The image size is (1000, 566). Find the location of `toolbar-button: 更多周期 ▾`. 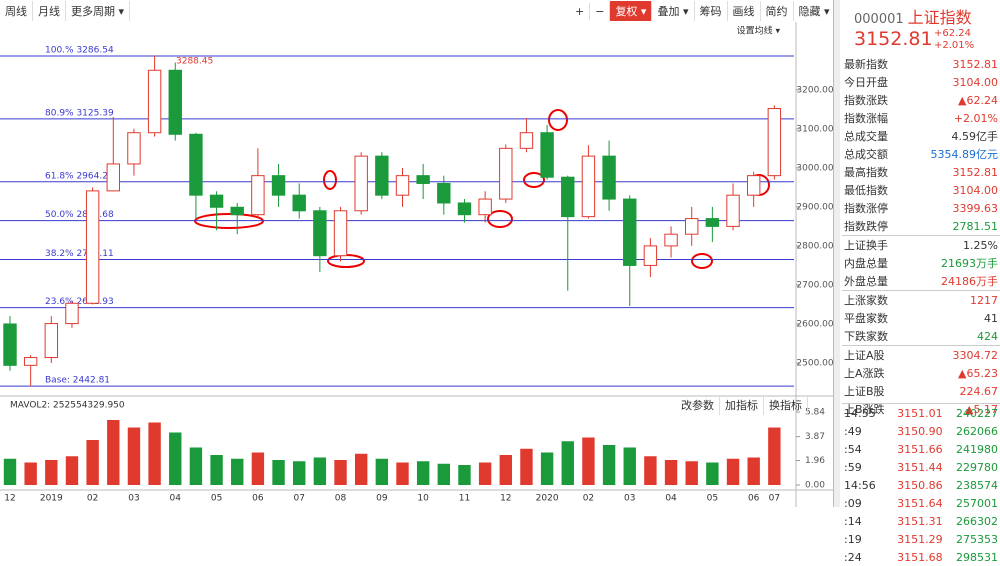

toolbar-button: 更多周期 ▾ is located at coordinates (98, 11).